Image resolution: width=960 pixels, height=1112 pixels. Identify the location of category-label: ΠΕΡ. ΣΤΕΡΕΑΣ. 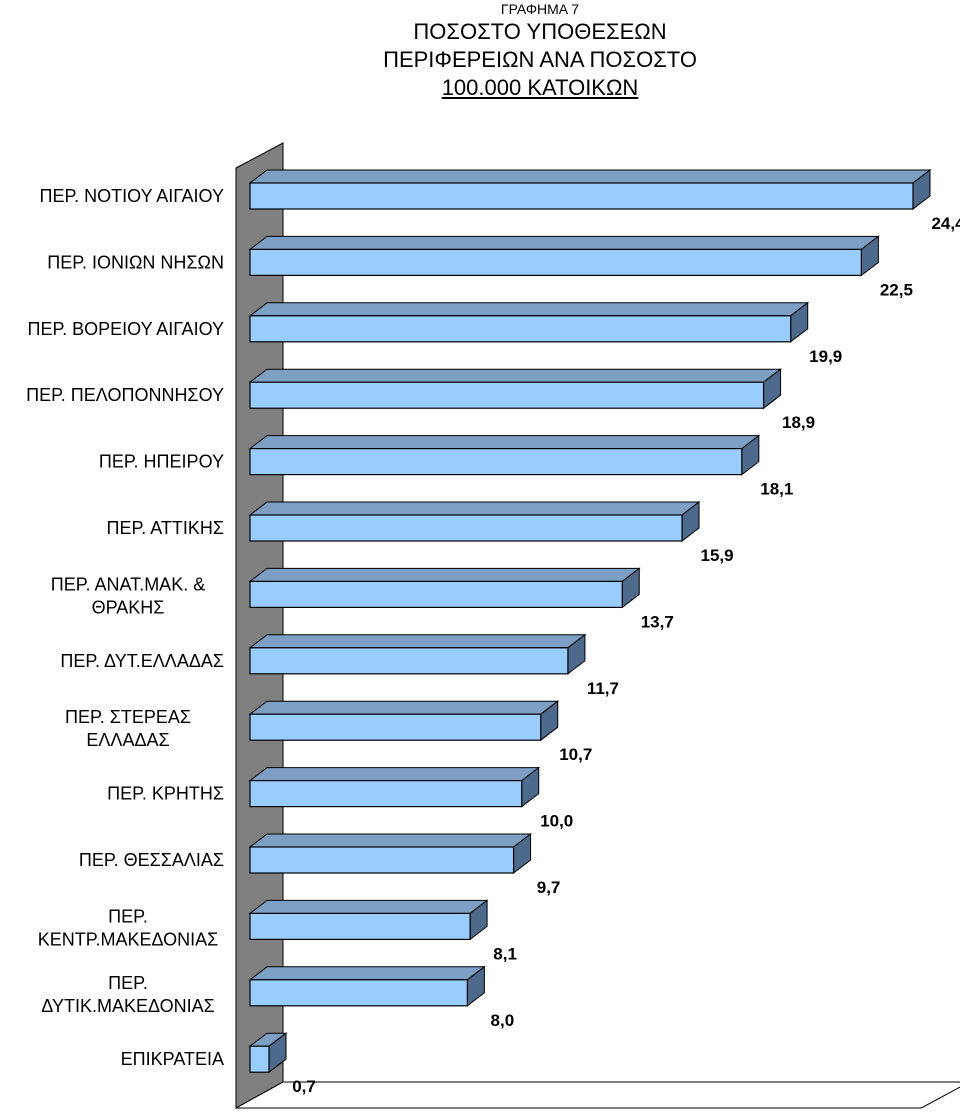
(128, 717).